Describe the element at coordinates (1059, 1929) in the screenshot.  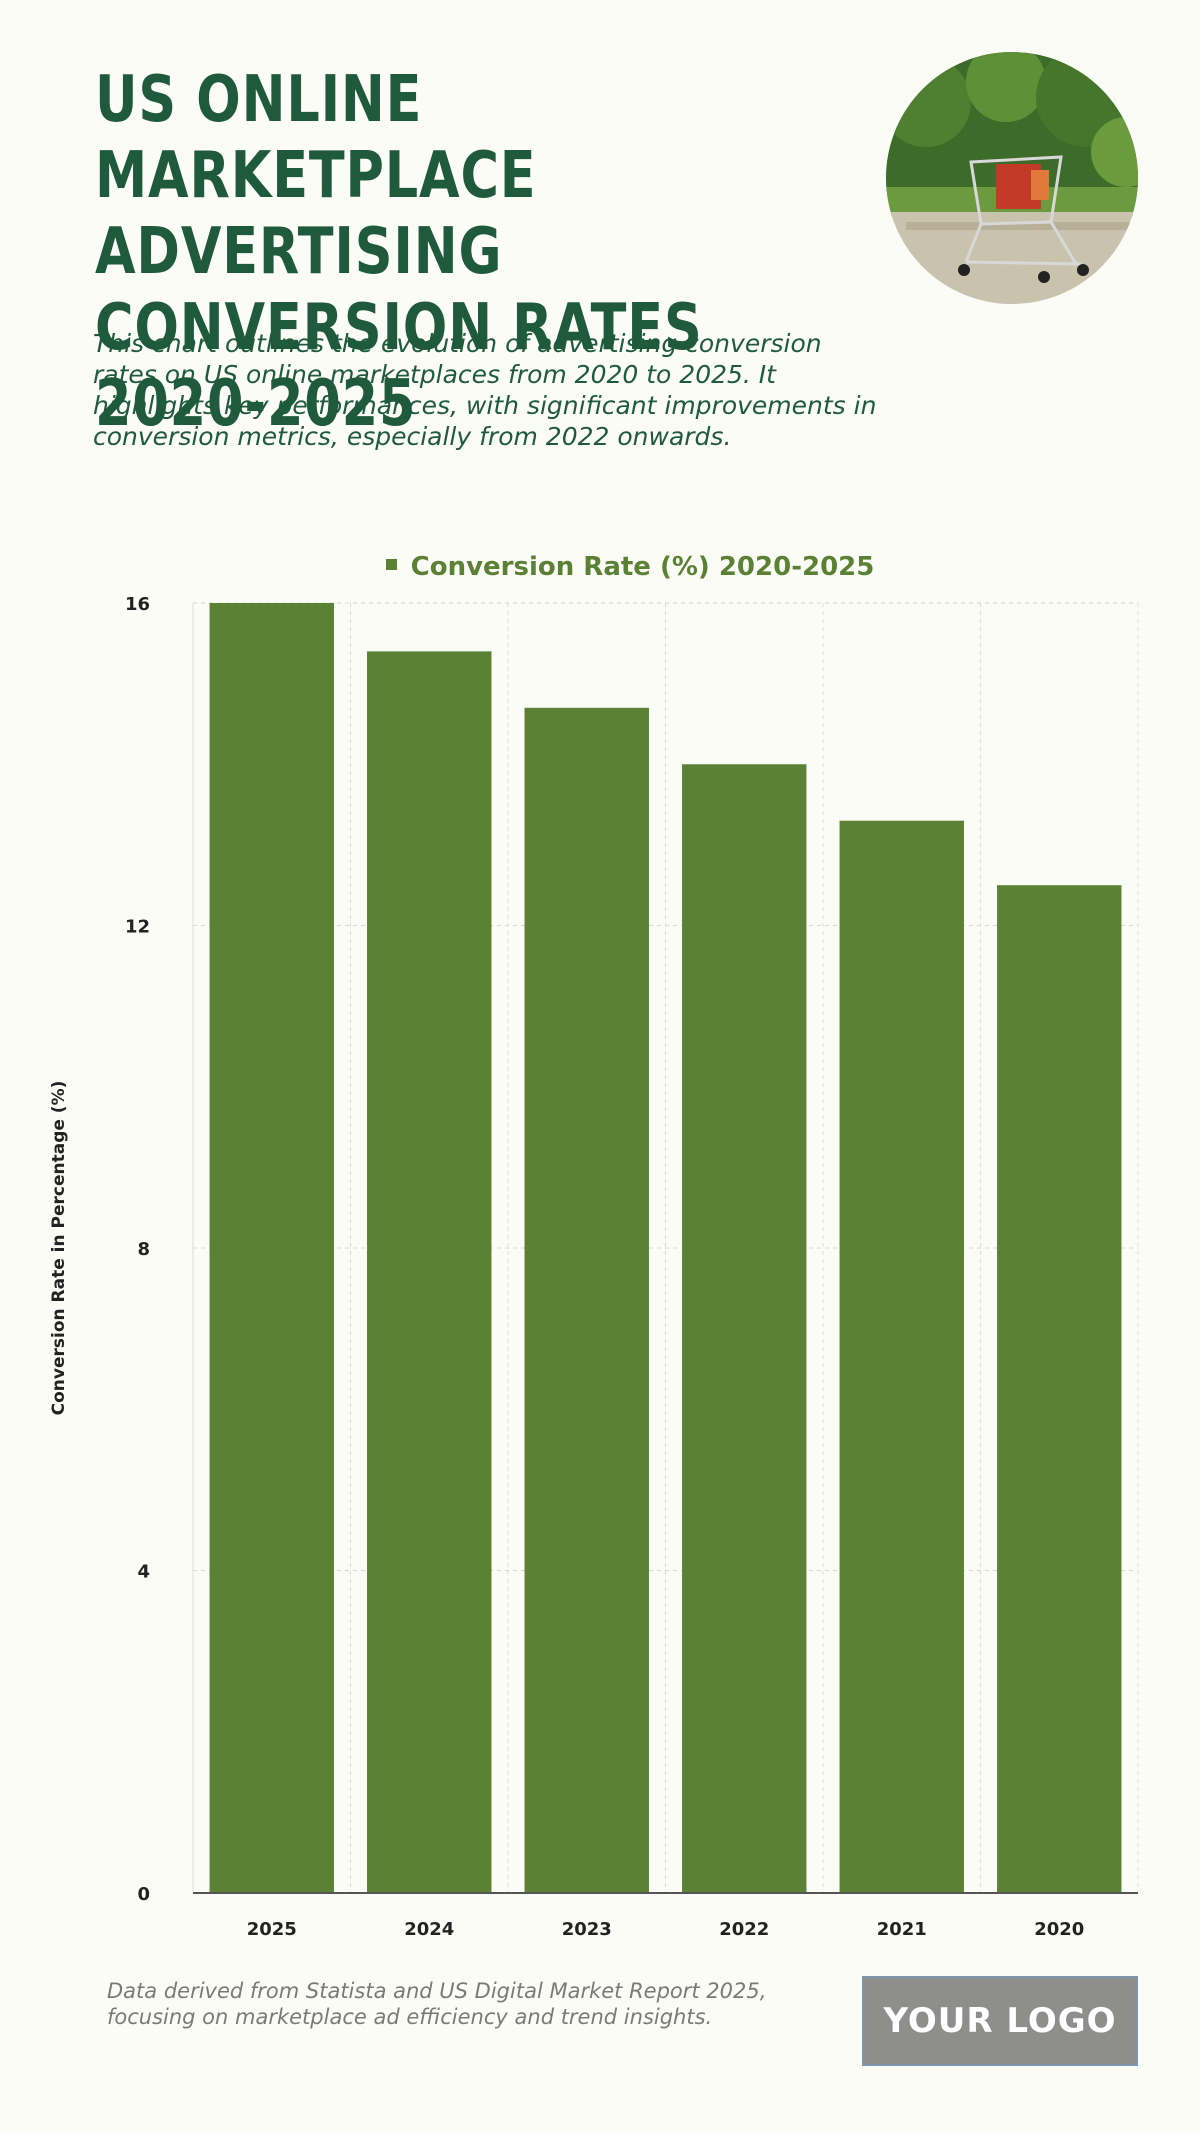
I see `x-tick-label: 2020` at that location.